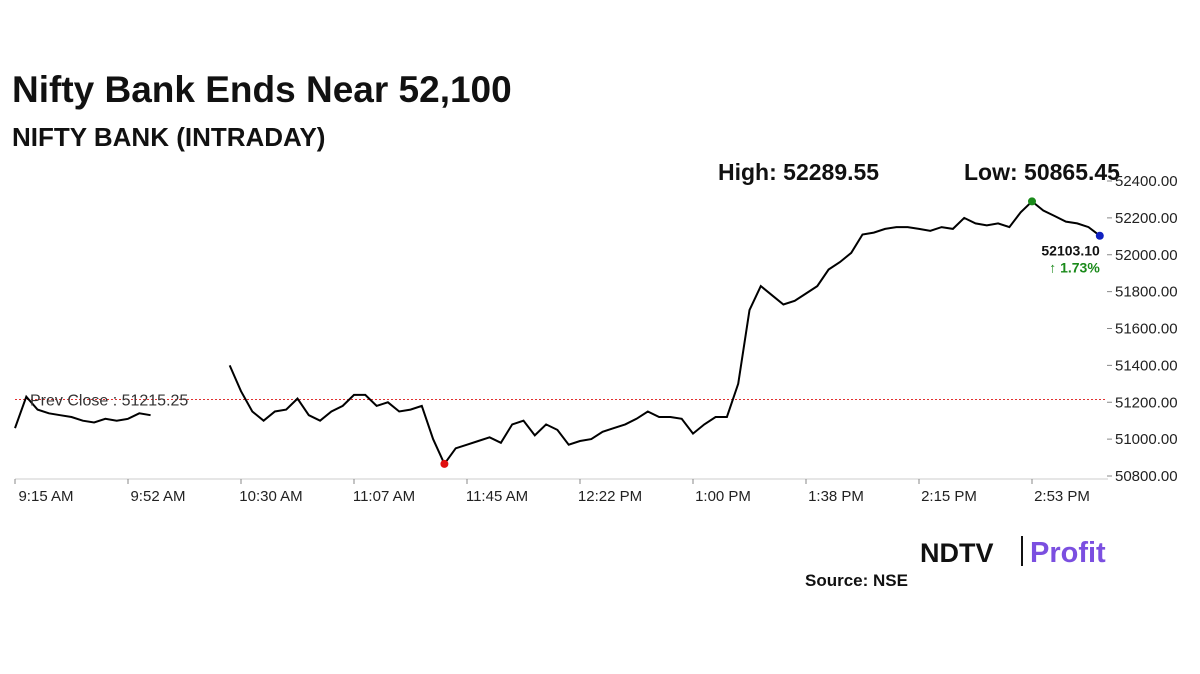 Image resolution: width=1200 pixels, height=674 pixels. Describe the element at coordinates (610, 496) in the screenshot. I see `x-tick-label: 12:22 PM` at that location.